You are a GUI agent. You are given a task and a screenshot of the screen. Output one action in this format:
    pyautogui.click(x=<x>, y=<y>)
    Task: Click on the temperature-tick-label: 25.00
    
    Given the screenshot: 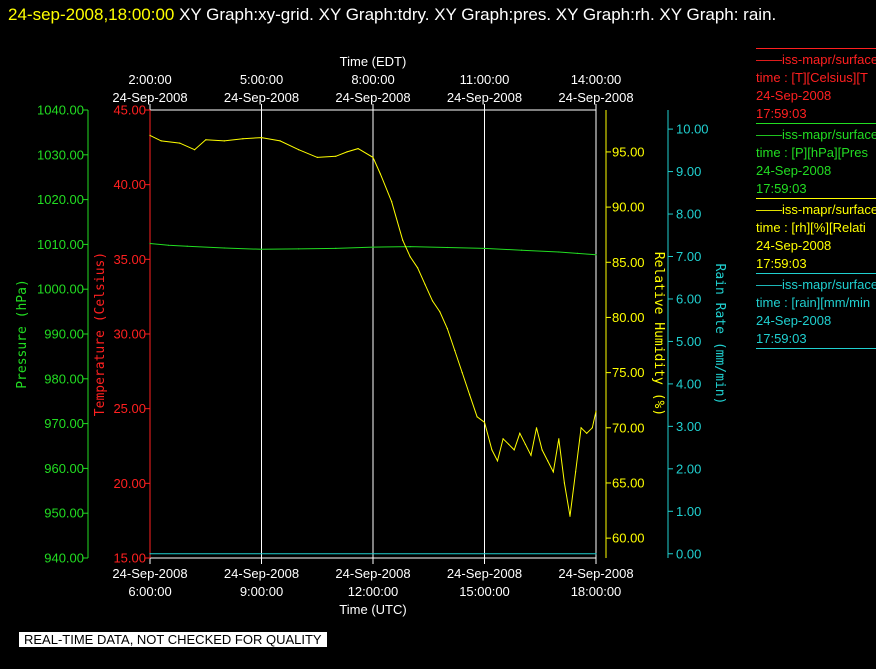 What is the action you would take?
    pyautogui.click(x=129, y=408)
    